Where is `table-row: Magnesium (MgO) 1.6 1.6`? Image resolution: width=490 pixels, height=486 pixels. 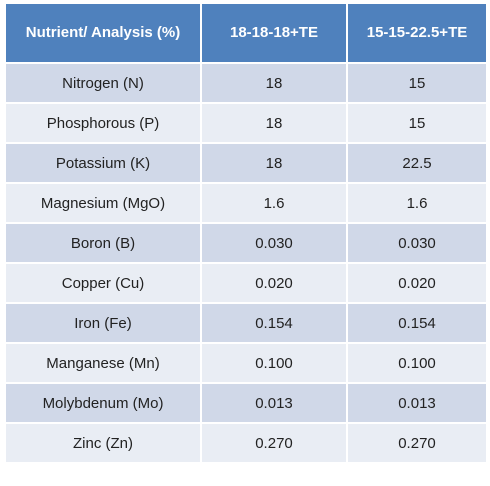
table-row: Magnesium (MgO) 1.6 1.6 is located at coordinates (246, 203).